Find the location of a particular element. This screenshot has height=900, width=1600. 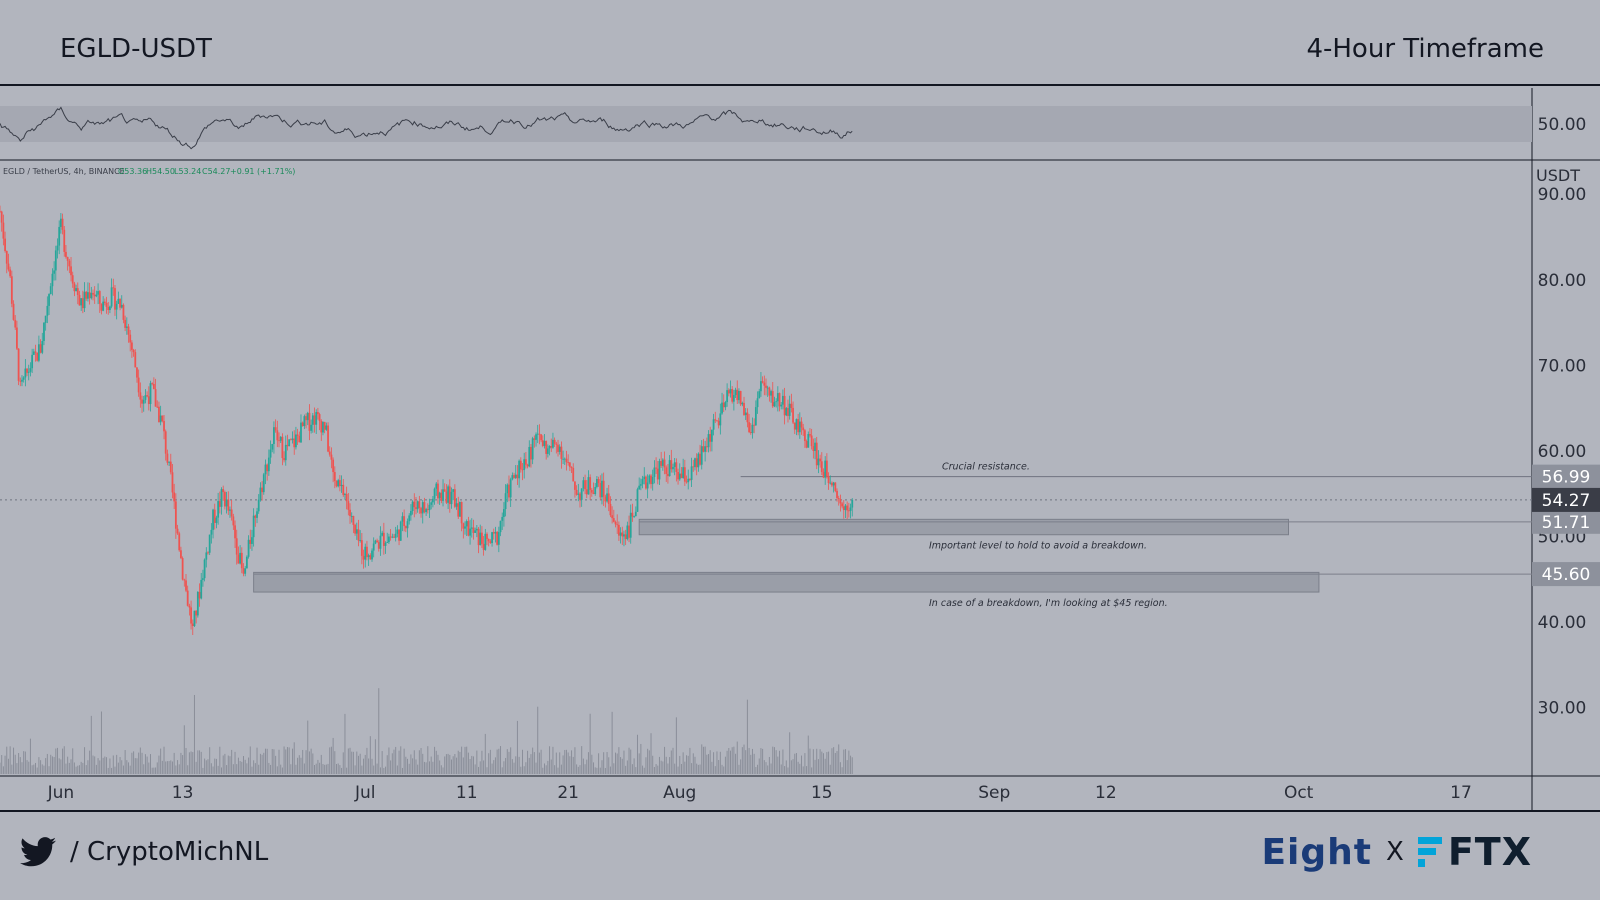

y-tick-label: 60.00 is located at coordinates (1562, 452).